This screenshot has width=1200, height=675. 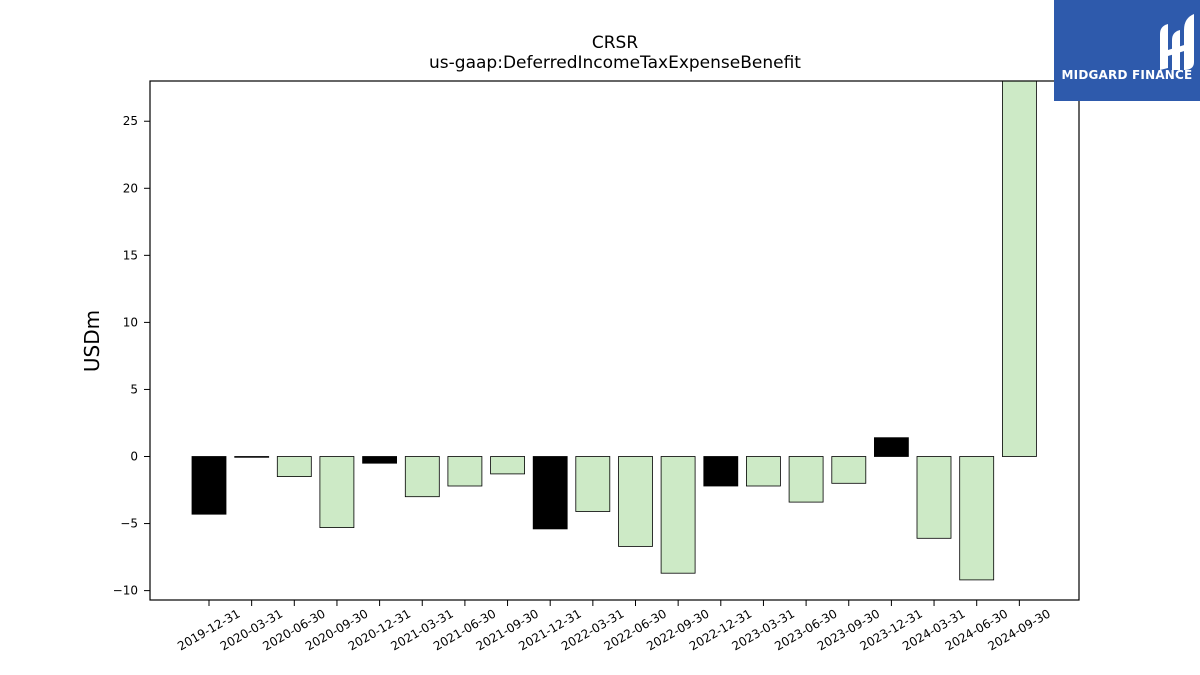 What do you see at coordinates (1177, 42) in the screenshot?
I see `logo-mark-icon` at bounding box center [1177, 42].